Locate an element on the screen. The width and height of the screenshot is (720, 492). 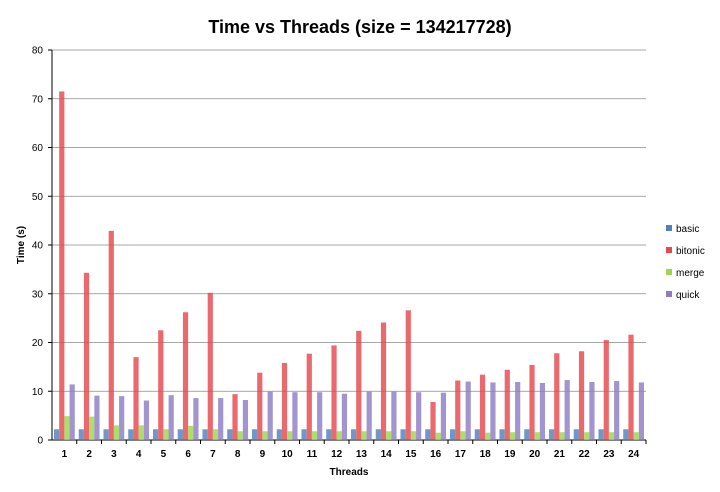
x-tick-label: 8 is located at coordinates (238, 454).